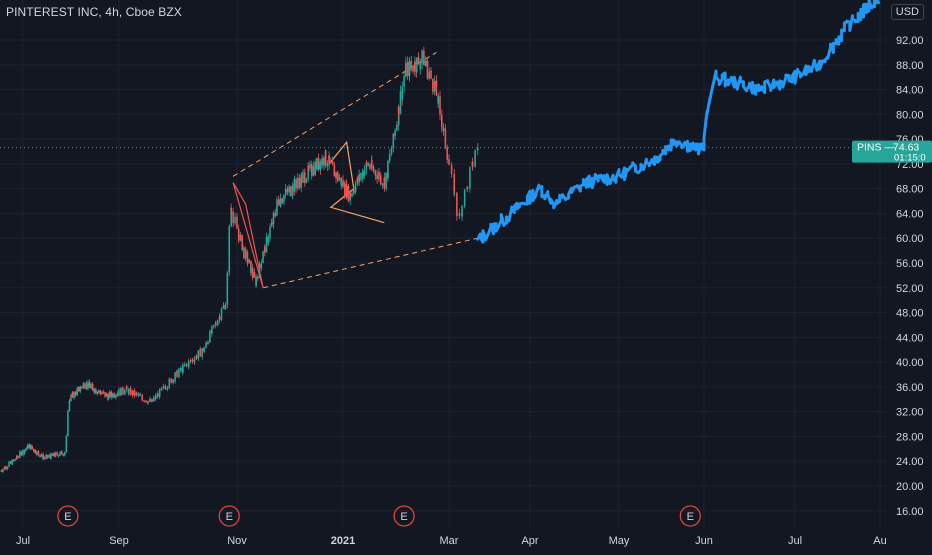 Image resolution: width=932 pixels, height=555 pixels. I want to click on y-tick-label: 60.00, so click(910, 239).